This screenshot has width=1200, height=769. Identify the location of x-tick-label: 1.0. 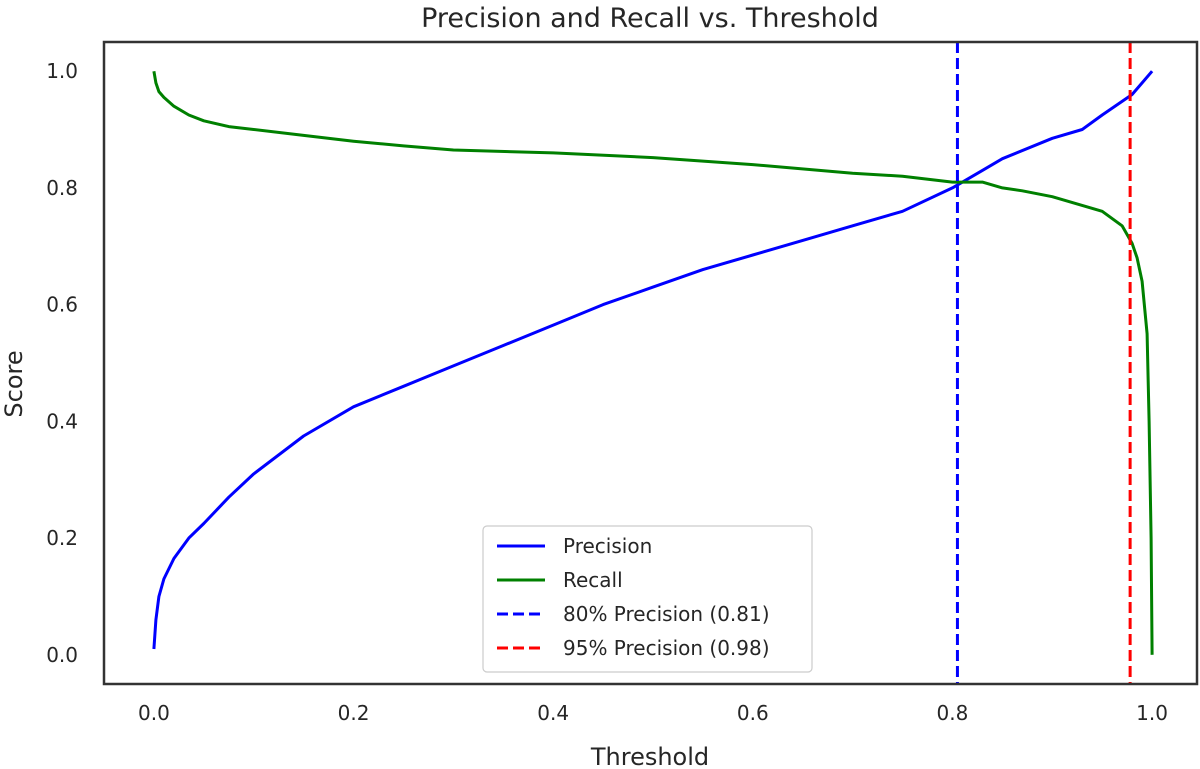
(1152, 713).